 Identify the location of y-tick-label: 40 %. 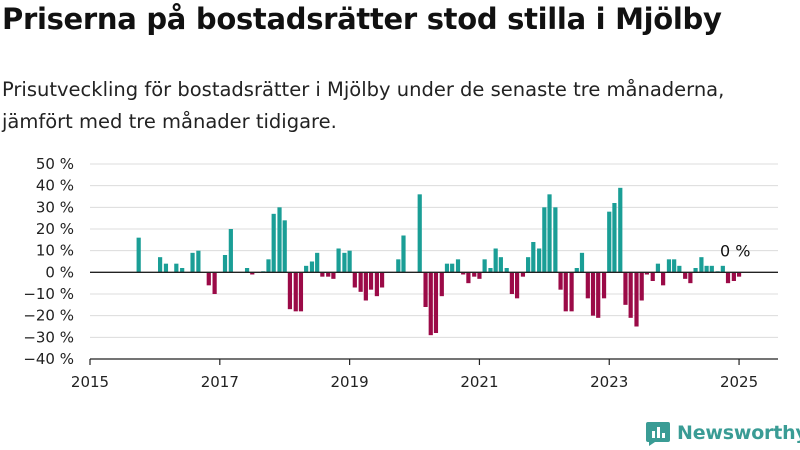
(55, 186).